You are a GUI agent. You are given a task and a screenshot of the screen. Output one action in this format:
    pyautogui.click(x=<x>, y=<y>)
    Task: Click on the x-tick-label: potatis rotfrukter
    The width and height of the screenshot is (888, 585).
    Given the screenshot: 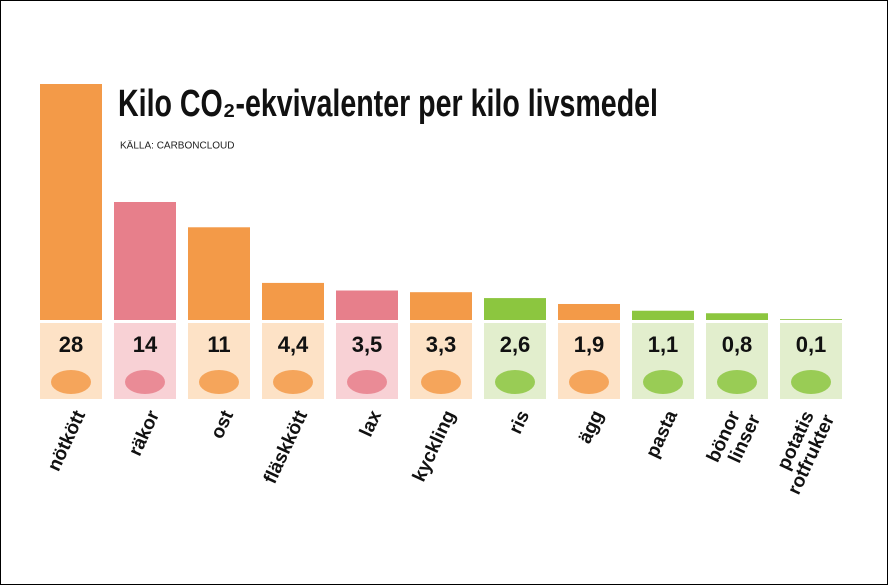 What is the action you would take?
    pyautogui.click(x=803, y=450)
    